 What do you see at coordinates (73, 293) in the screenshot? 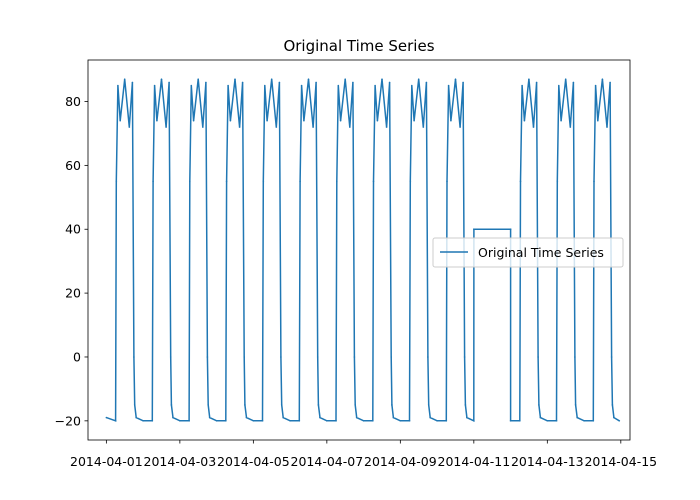
I see `y-tick-label: 20` at bounding box center [73, 293].